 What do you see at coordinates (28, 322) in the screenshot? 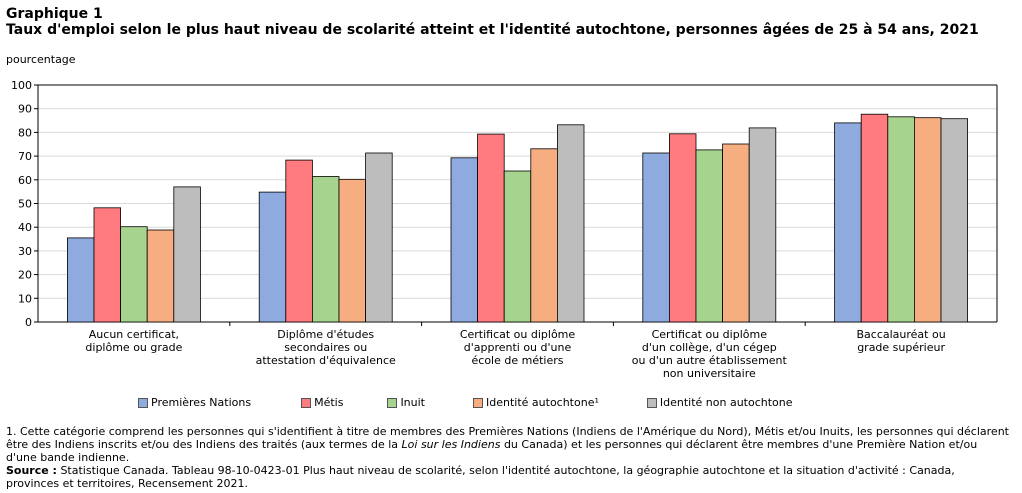
I see `y-tick-label: 0` at bounding box center [28, 322].